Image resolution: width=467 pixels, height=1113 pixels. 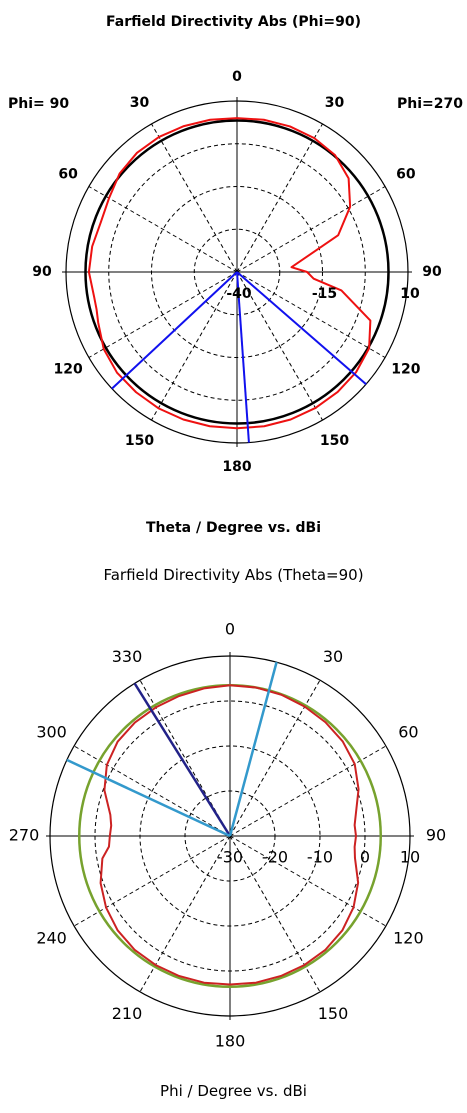 What do you see at coordinates (127, 1013) in the screenshot?
I see `angle-tick-label: 210` at bounding box center [127, 1013].